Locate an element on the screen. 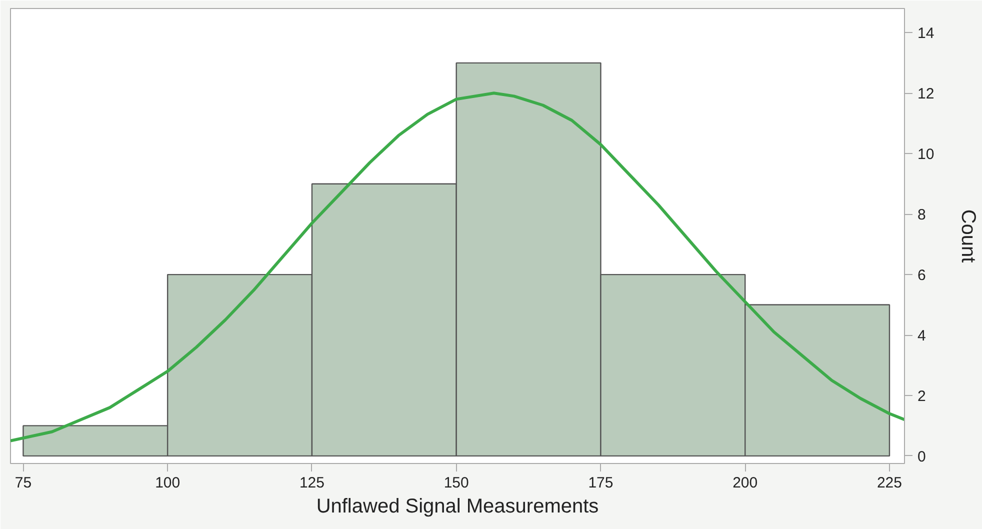 The height and width of the screenshot is (529, 982). x-tick-label: 175 is located at coordinates (601, 483).